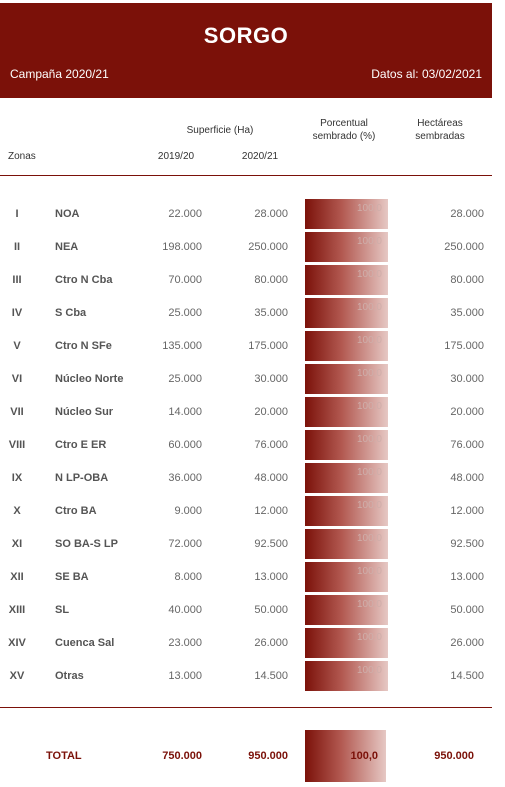 The width and height of the screenshot is (505, 787). Describe the element at coordinates (17, 379) in the screenshot. I see `zone-number: VI` at that location.